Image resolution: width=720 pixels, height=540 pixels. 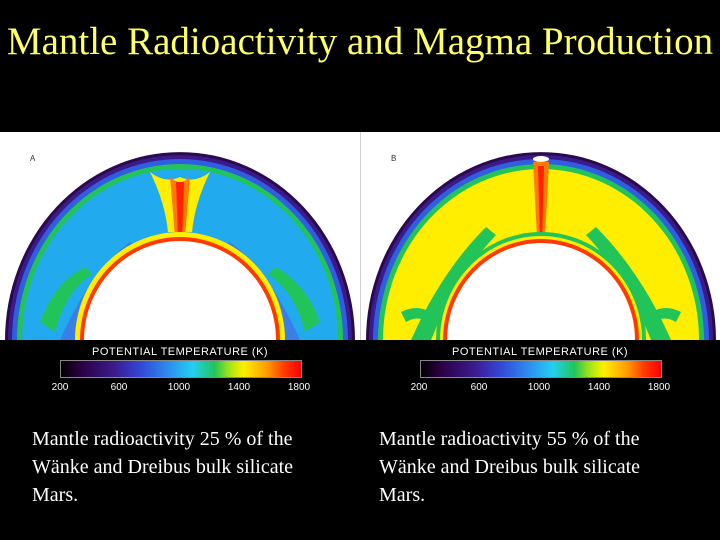 What do you see at coordinates (60, 387) in the screenshot?
I see `tick-a-200: 200` at bounding box center [60, 387].